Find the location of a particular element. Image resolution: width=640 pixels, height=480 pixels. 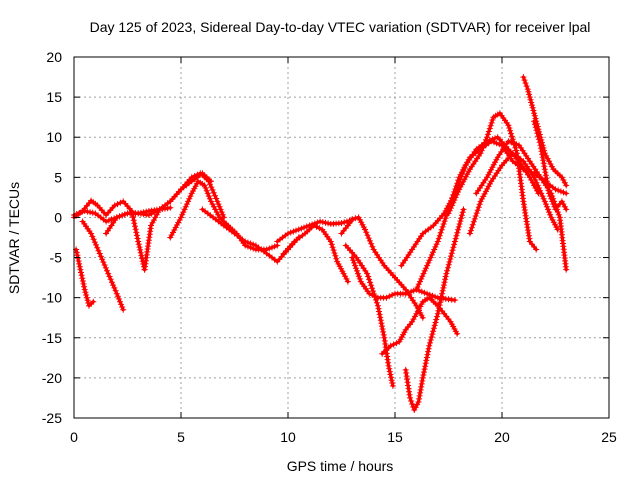

y-tick-label: 5 is located at coordinates (58, 177).